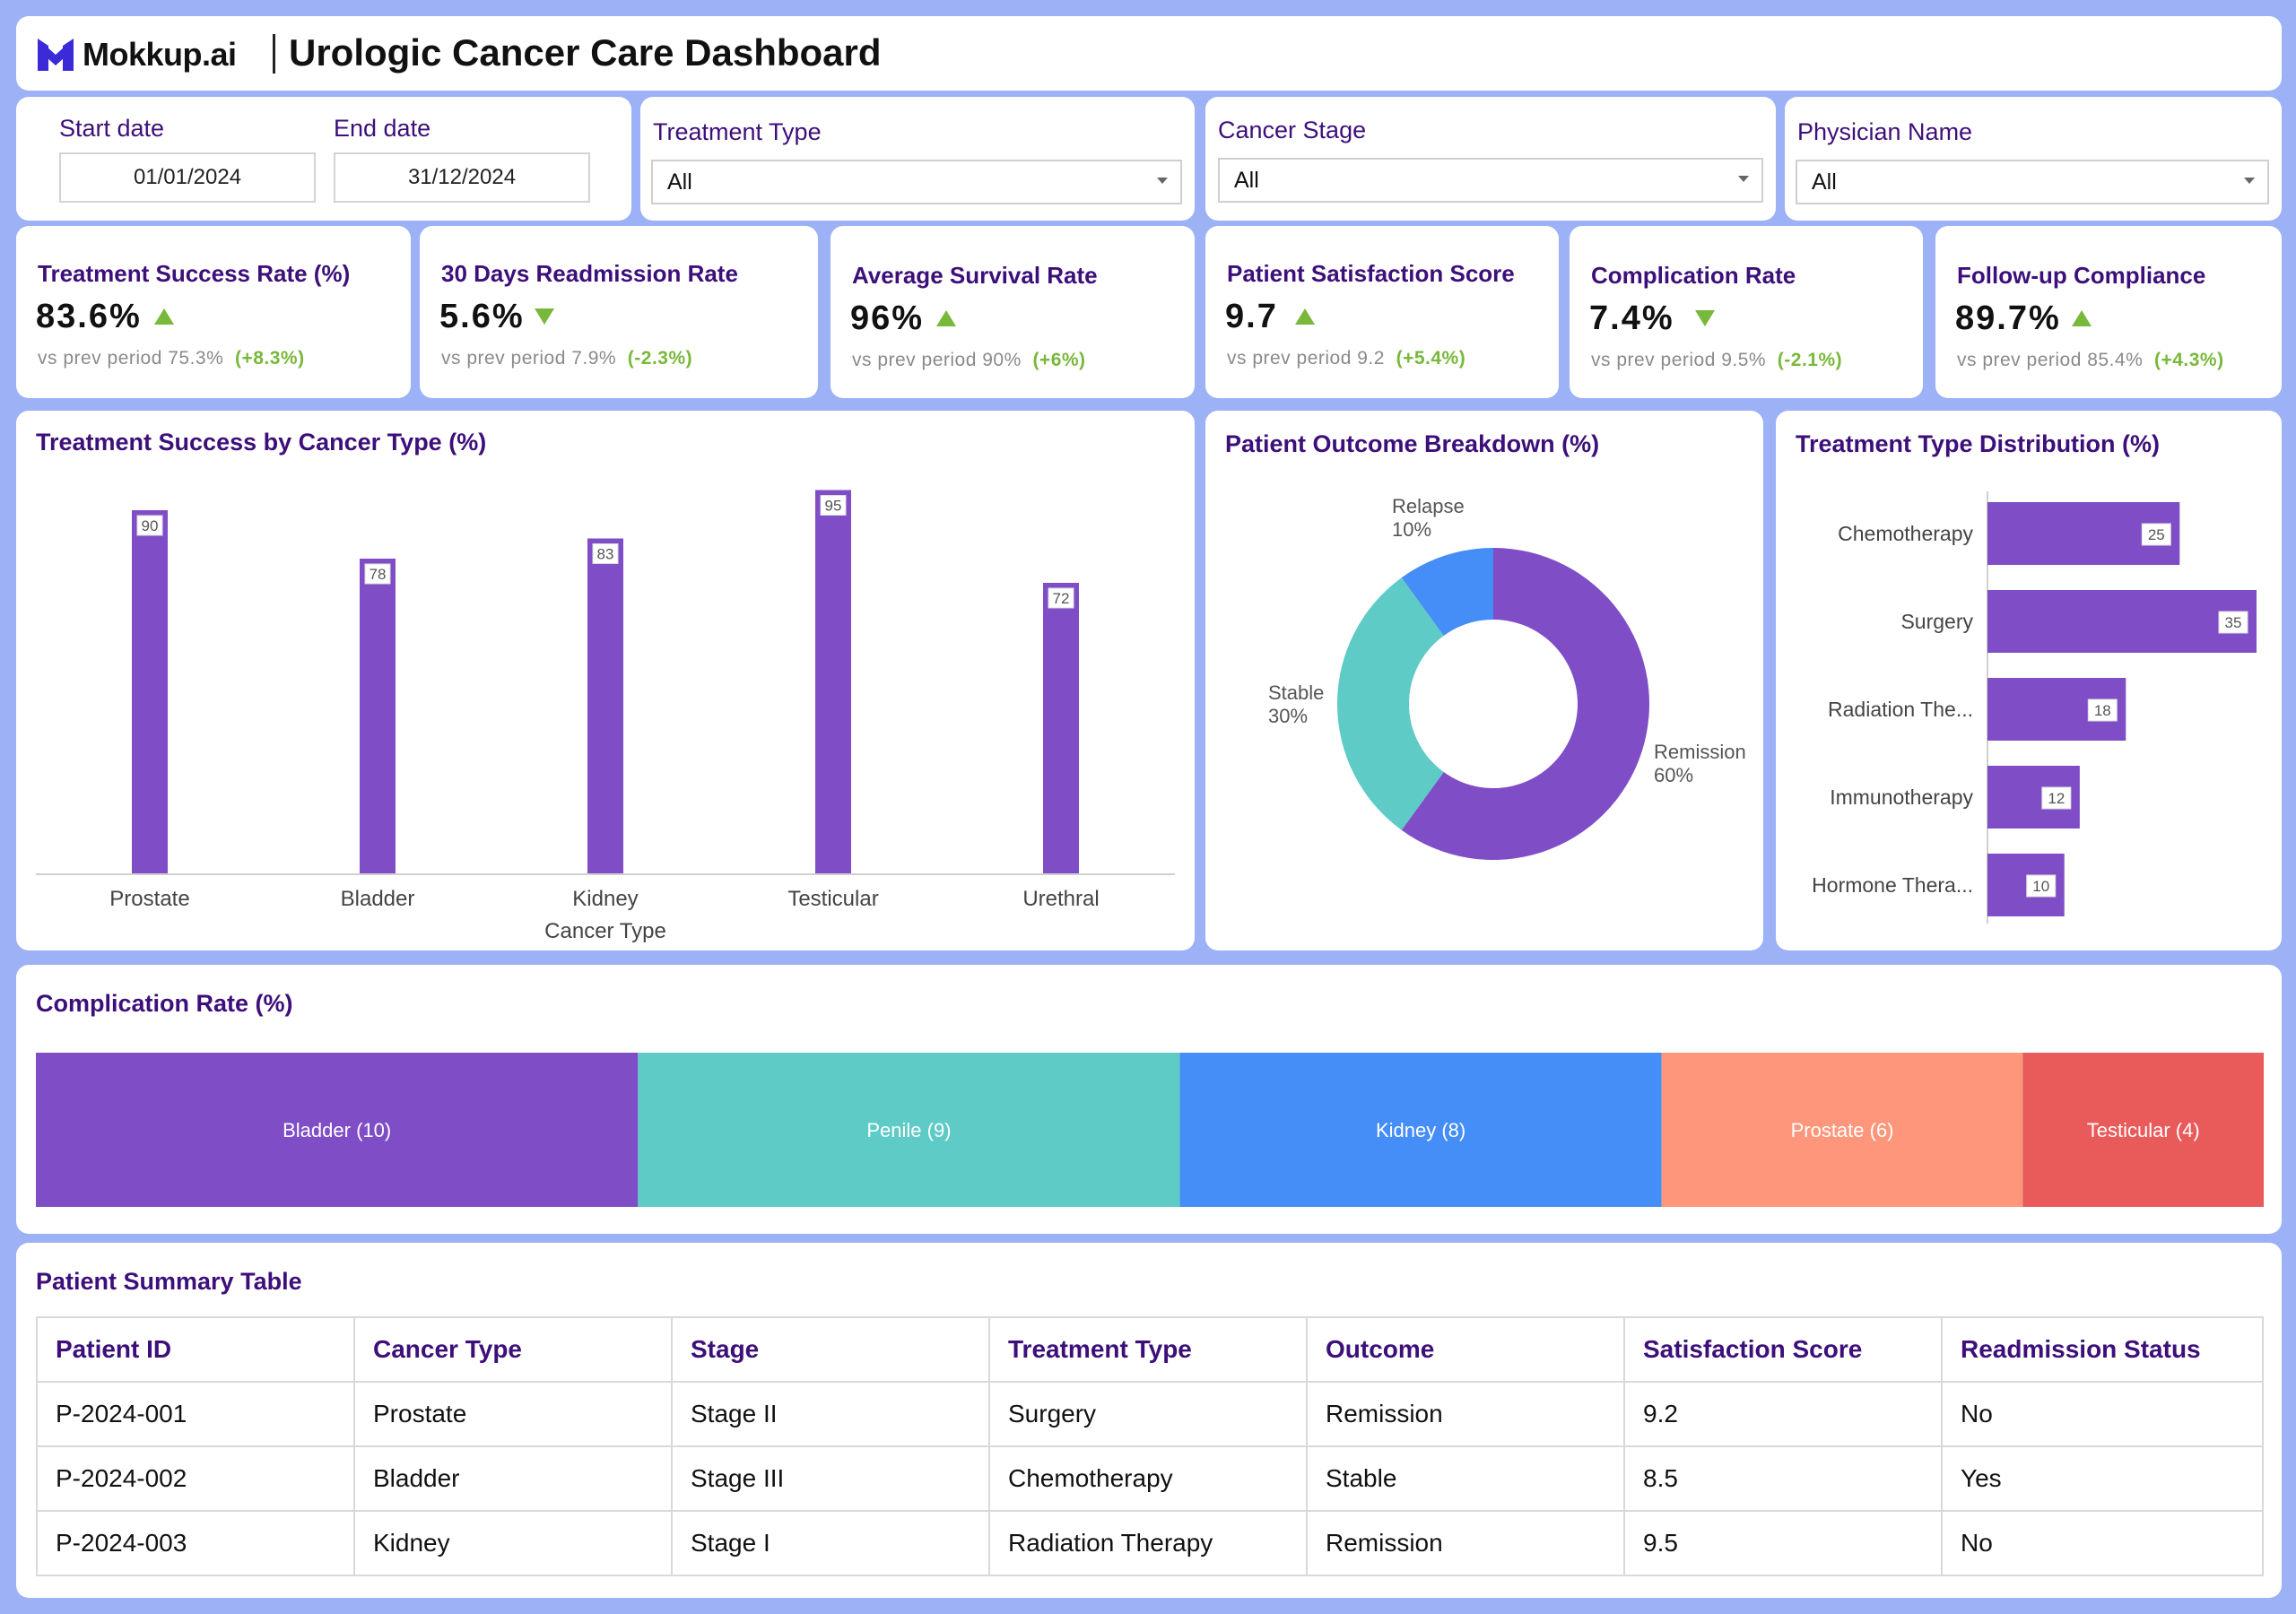 This screenshot has width=2296, height=1614. Describe the element at coordinates (1296, 692) in the screenshot. I see `slice-label: Stable` at that location.